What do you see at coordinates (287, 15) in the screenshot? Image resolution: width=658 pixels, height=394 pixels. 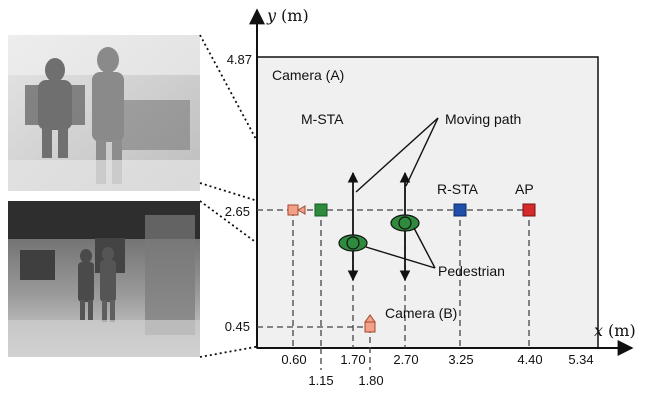 I see `y-axis-title: y (m)` at bounding box center [287, 15].